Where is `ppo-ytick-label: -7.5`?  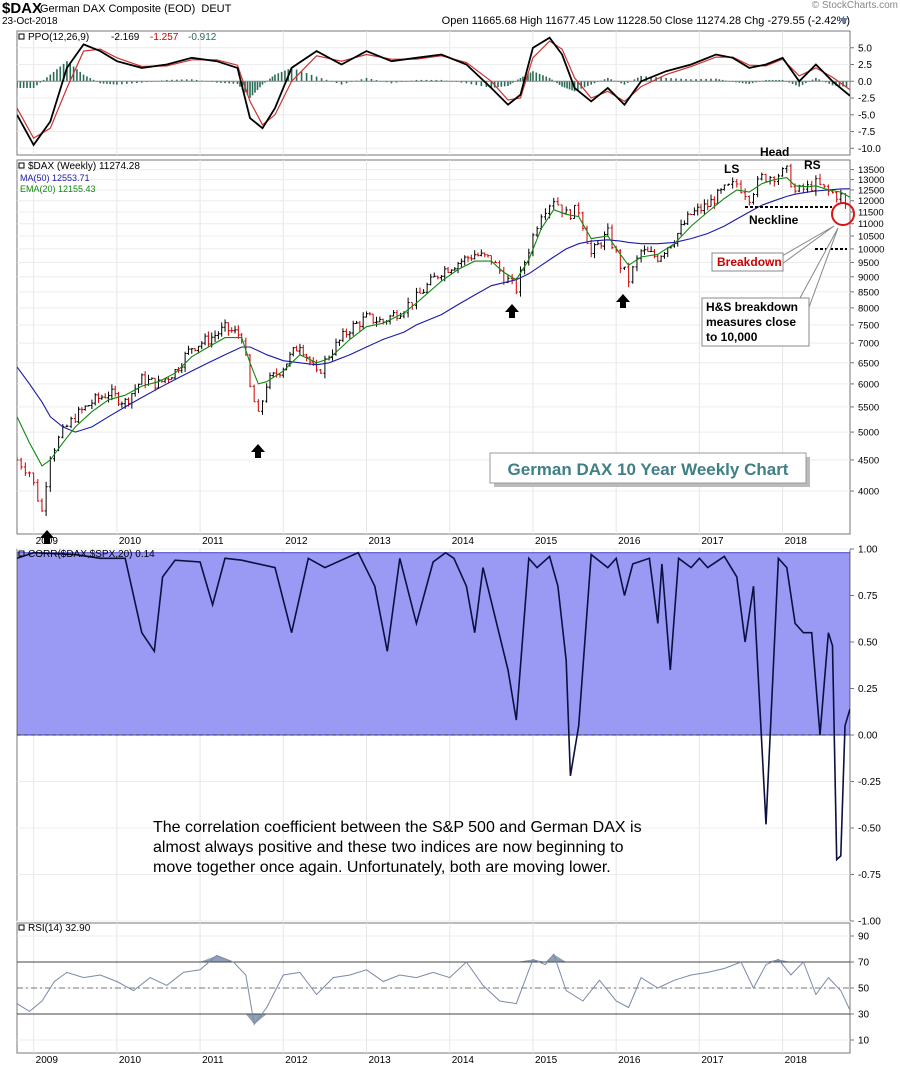 ppo-ytick-label: -7.5 is located at coordinates (867, 132).